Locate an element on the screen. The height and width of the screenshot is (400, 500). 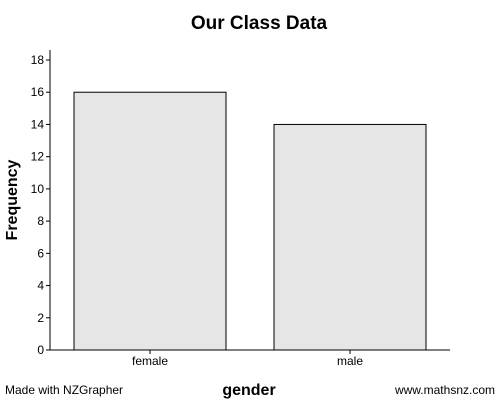
y-tick-label: 2 is located at coordinates (40, 318).